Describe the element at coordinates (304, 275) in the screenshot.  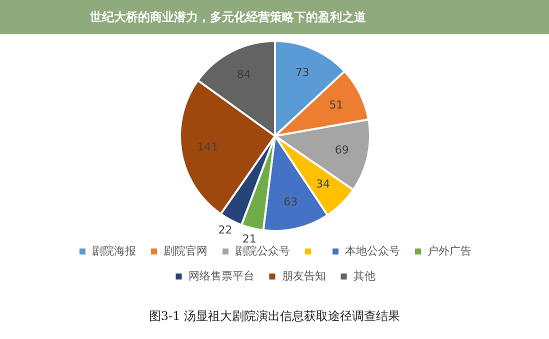
I see `legend-label: 朋友告知` at that location.